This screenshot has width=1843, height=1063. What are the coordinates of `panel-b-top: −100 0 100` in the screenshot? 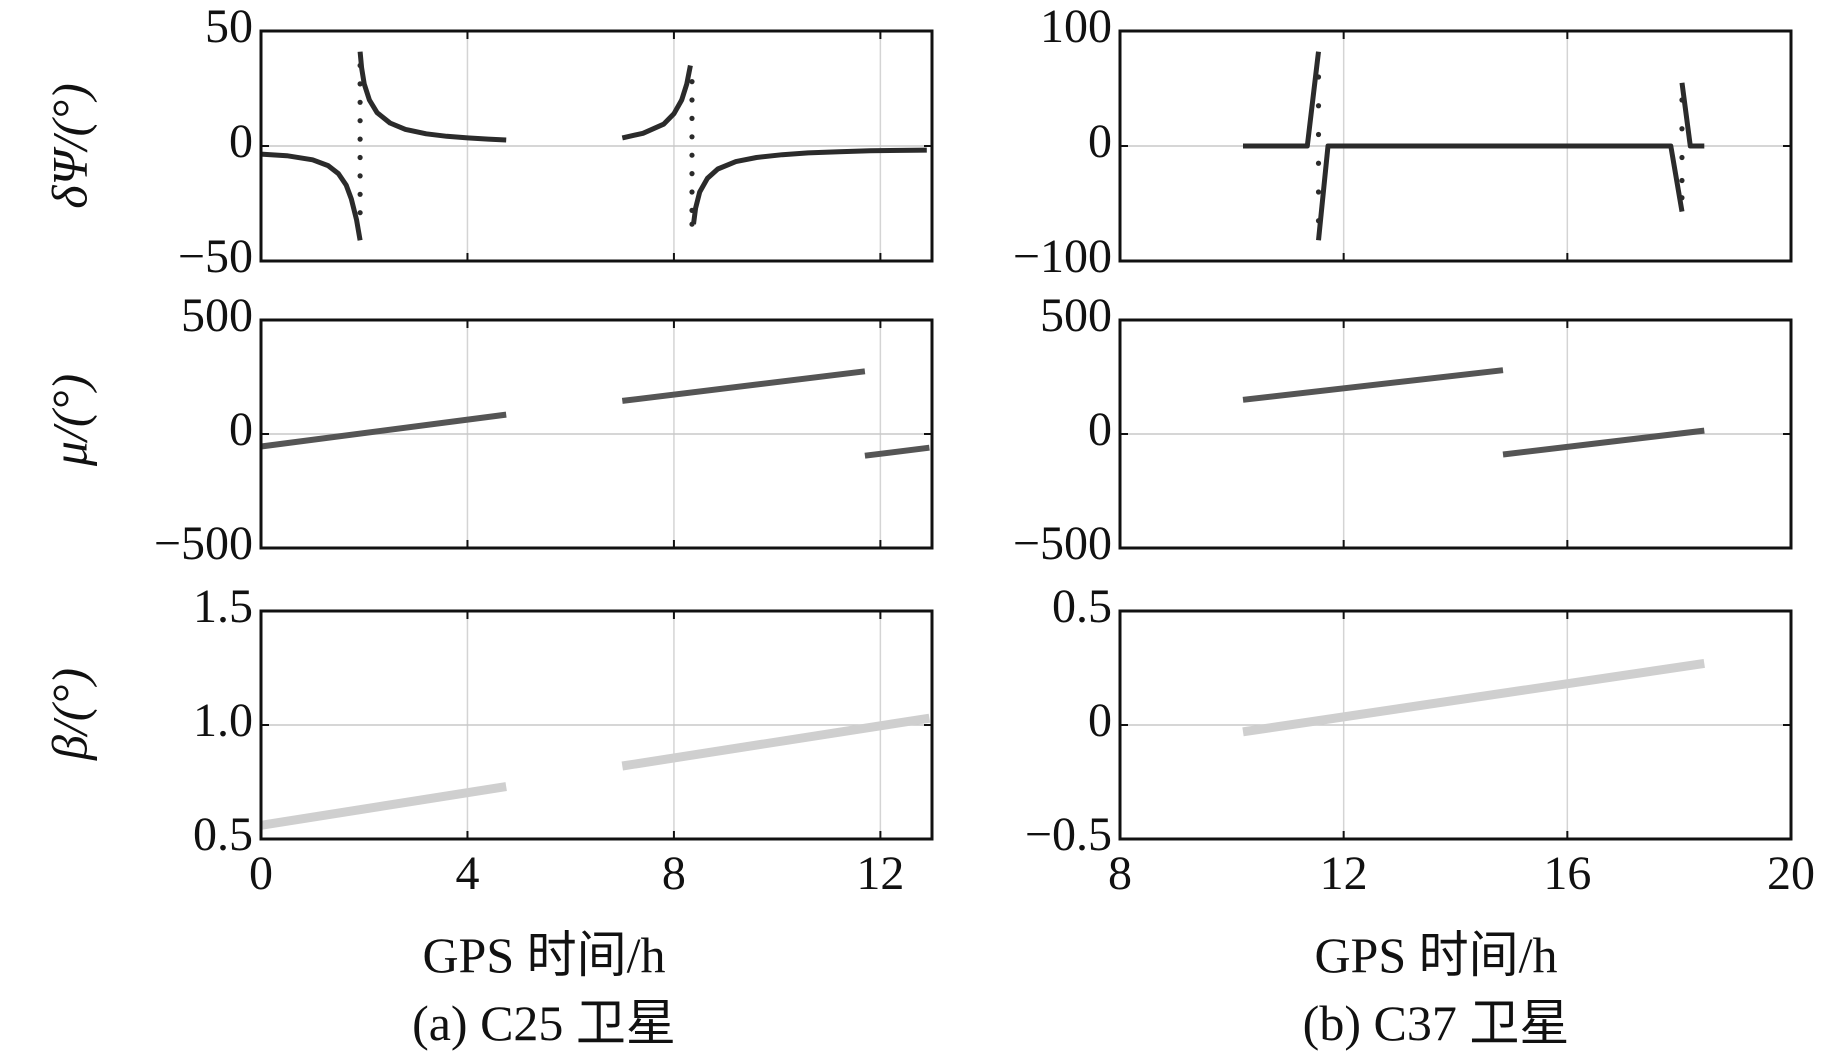 It's located at (1403, 141).